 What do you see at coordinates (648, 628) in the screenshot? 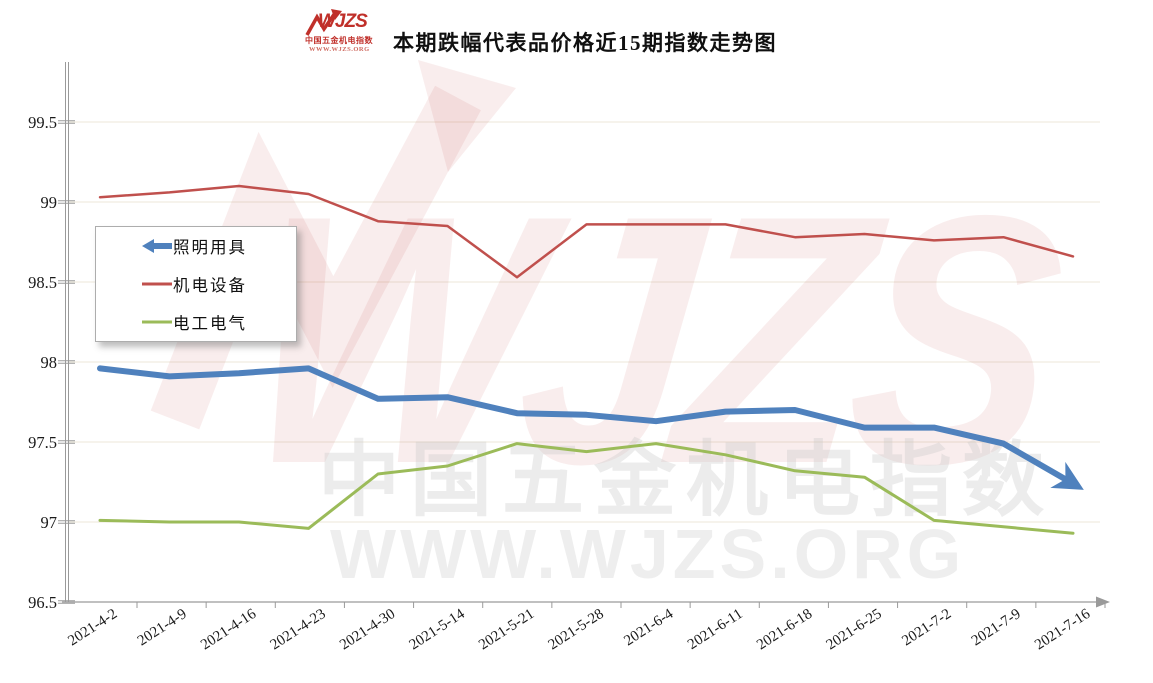
I see `x-tick-label: 2021-6-4` at bounding box center [648, 628].